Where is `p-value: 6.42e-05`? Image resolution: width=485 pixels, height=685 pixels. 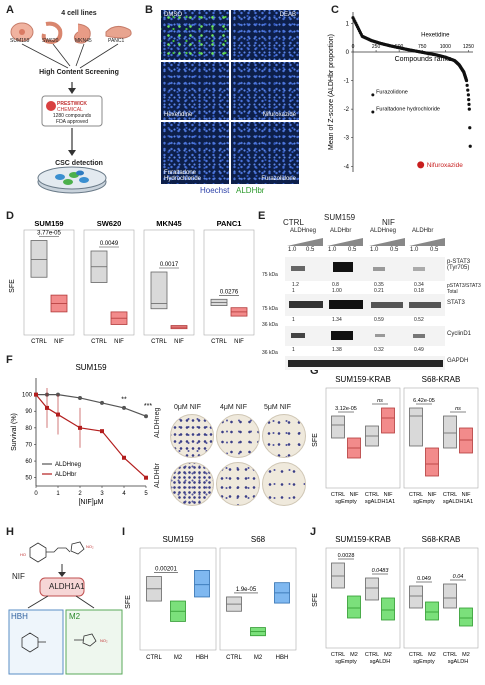 p-value: 6.42e-05 is located at coordinates (424, 401).